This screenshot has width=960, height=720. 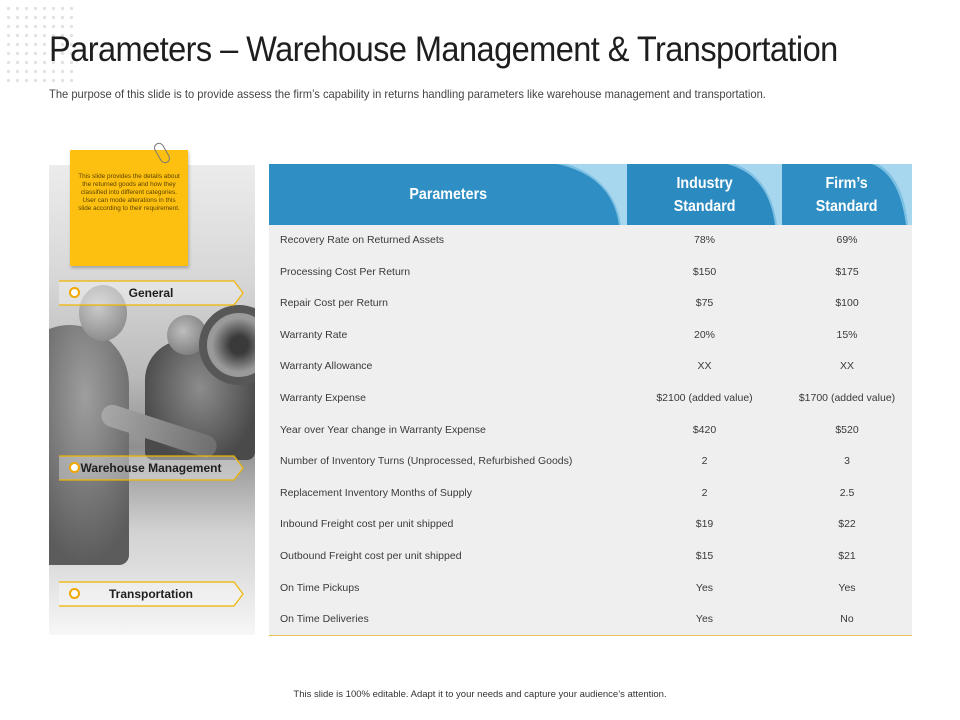 I want to click on parameter-cell: Warranty Rate, so click(x=314, y=334).